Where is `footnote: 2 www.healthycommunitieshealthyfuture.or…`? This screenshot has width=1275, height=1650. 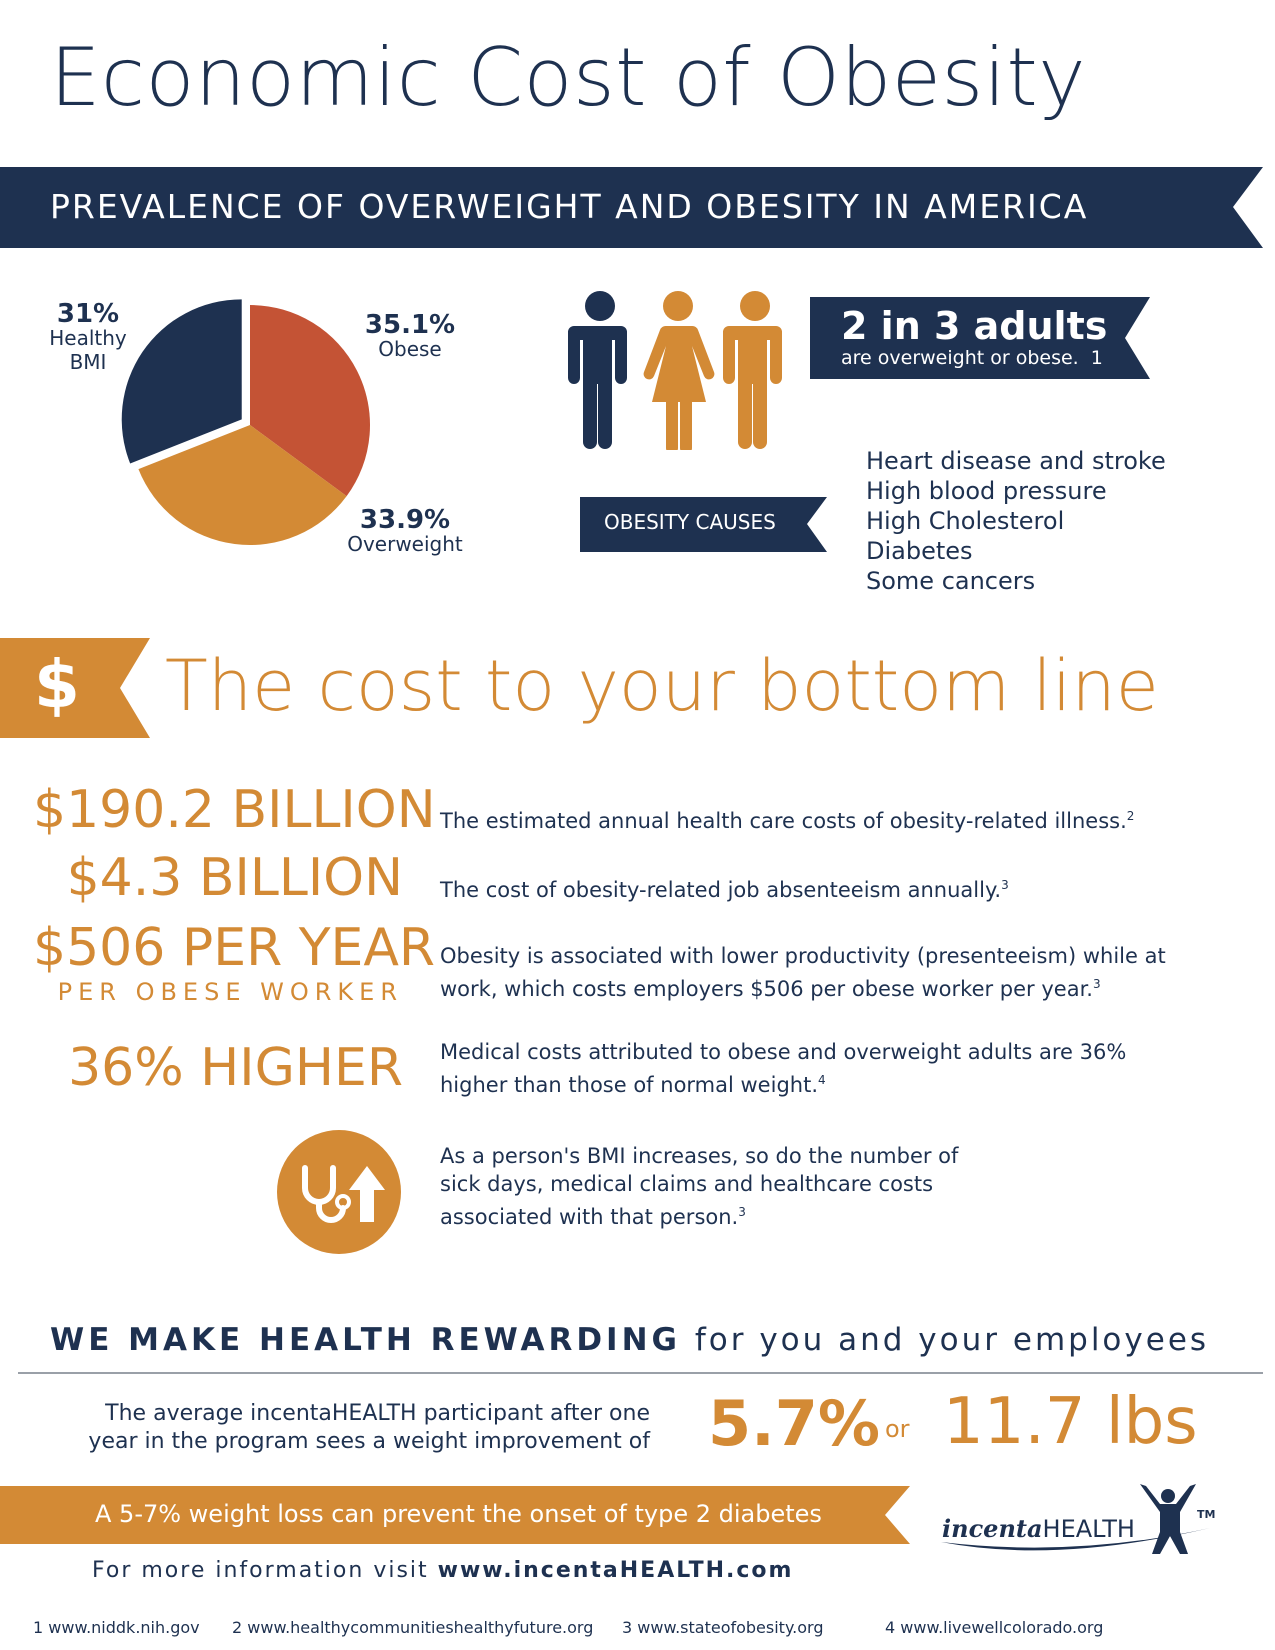
footnote: 2 www.healthycommunitieshealthyfuture.or… is located at coordinates (412, 1627).